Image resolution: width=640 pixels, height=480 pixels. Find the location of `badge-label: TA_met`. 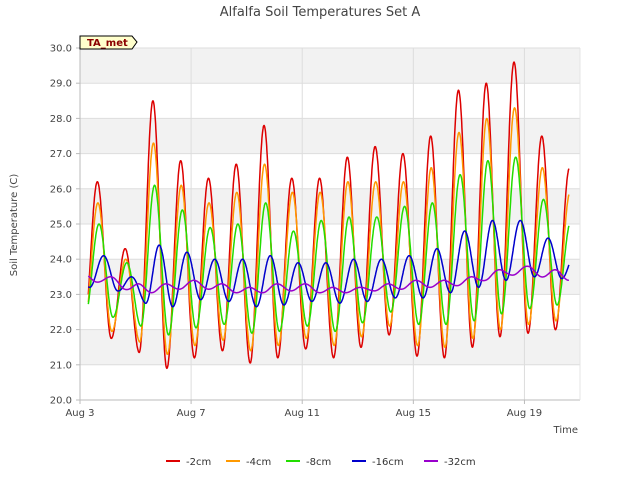

badge-label: TA_met is located at coordinates (107, 43).